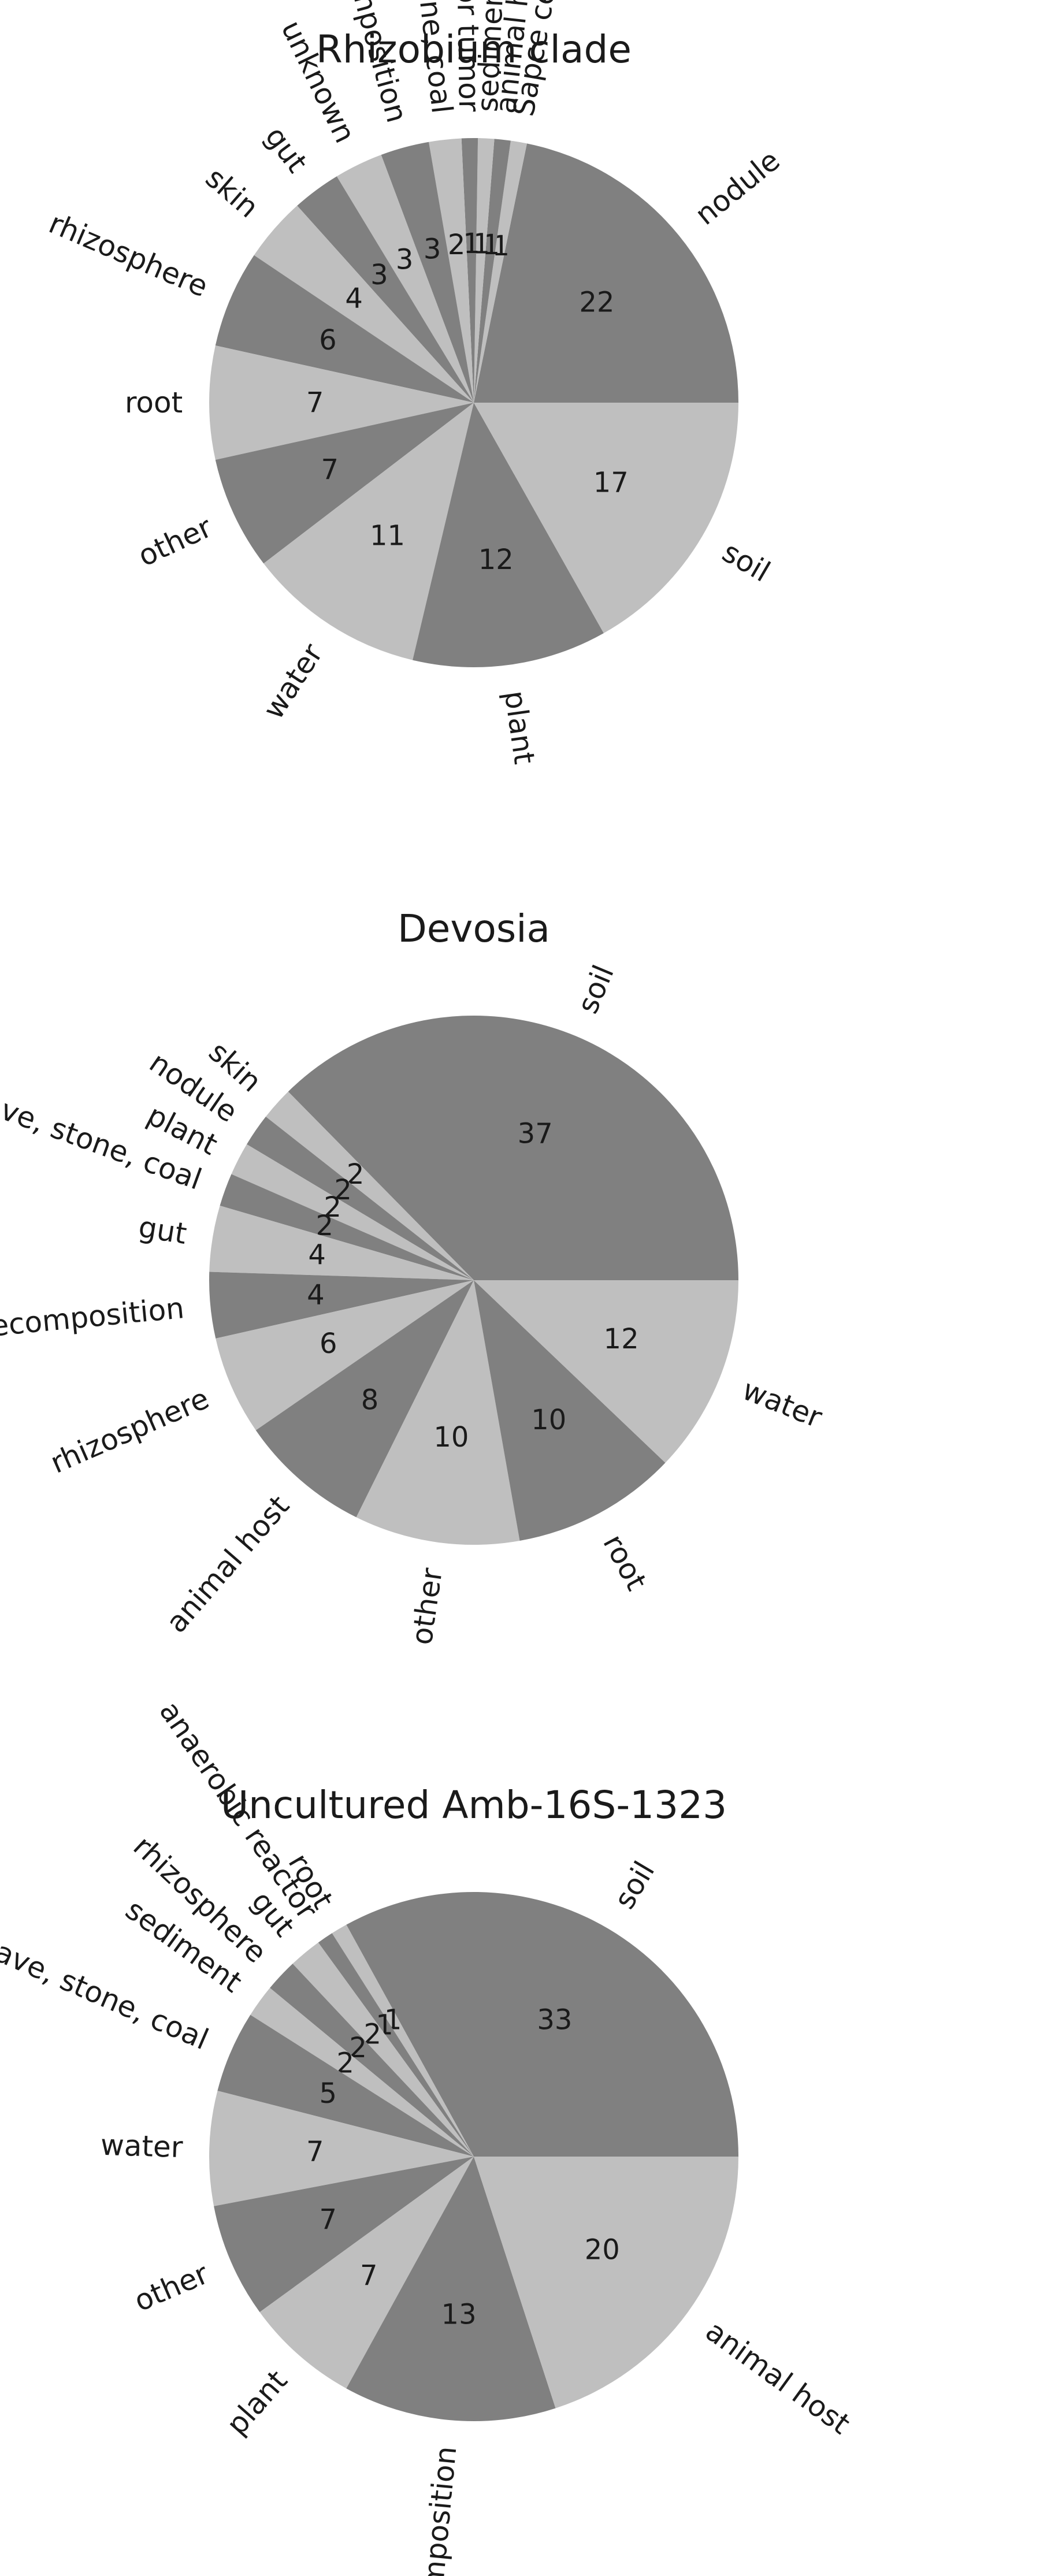 This screenshot has width=1062, height=2576. I want to click on pie-slice-sapce-center, so click(501, 271).